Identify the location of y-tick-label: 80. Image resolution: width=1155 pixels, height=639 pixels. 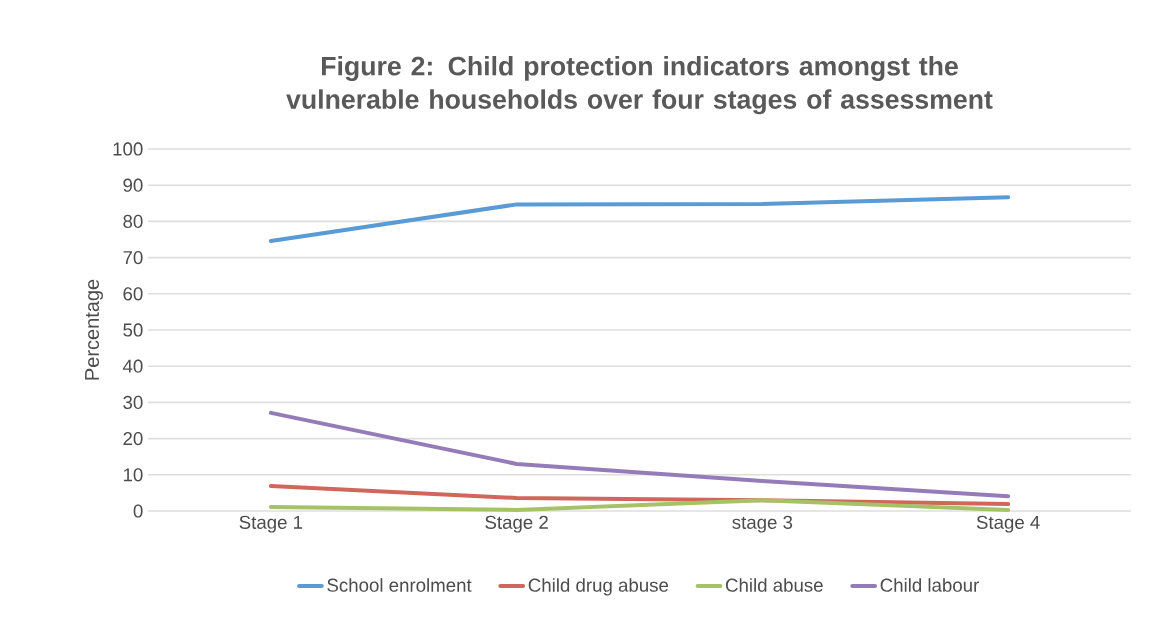
(133, 221).